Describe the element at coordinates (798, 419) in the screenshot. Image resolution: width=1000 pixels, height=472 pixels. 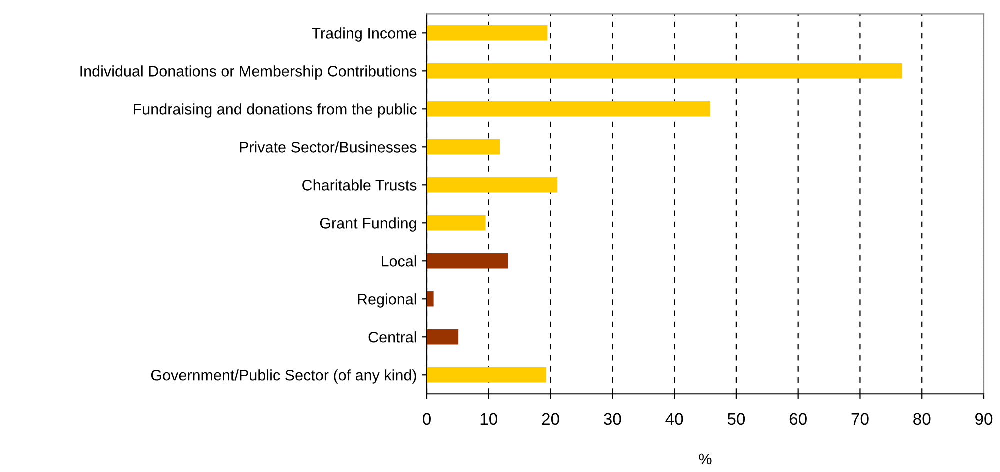
I see `x-tick-label: 60` at that location.